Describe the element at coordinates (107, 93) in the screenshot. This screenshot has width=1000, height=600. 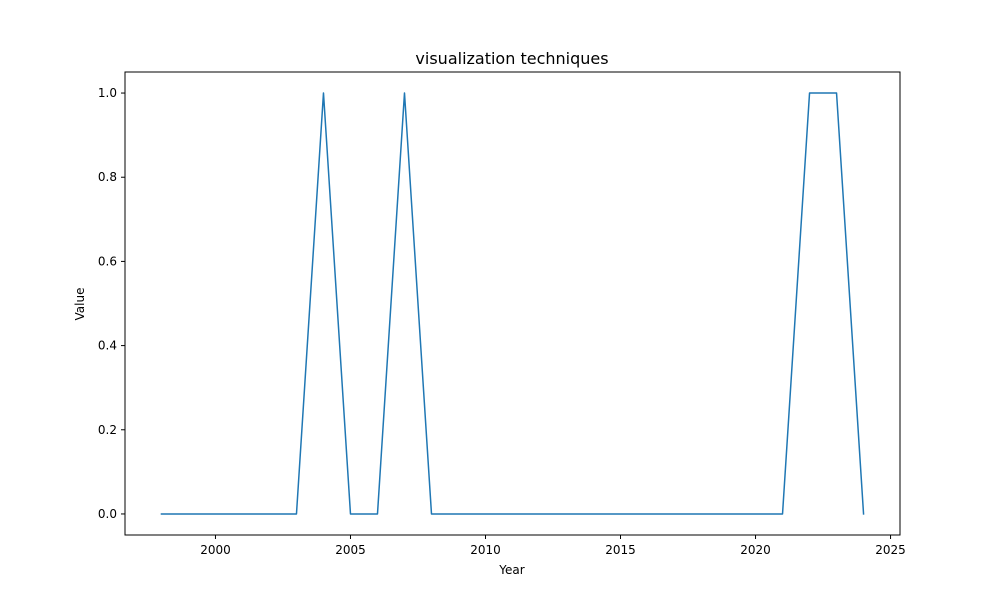
I see `y-tick-label: 1.0` at that location.